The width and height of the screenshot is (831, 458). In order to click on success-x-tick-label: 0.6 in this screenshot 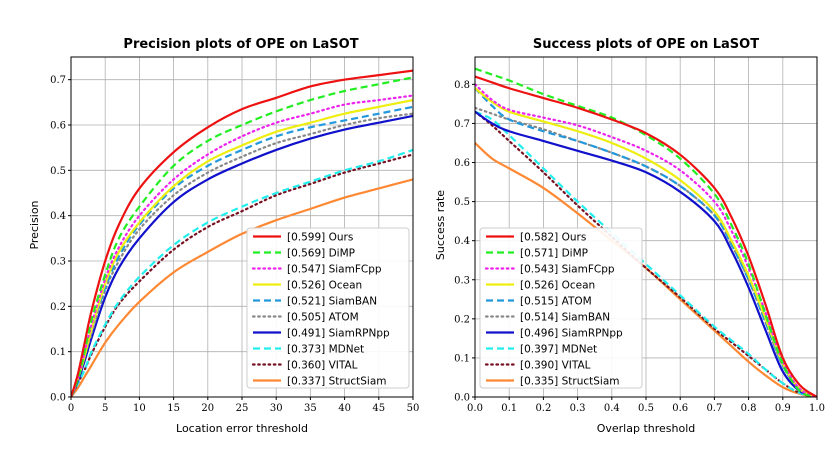, I will do `click(680, 408)`.